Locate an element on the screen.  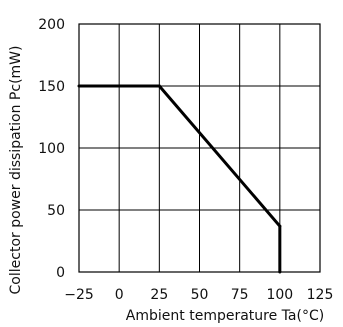
x-tick-label: 0 is located at coordinates (119, 295).